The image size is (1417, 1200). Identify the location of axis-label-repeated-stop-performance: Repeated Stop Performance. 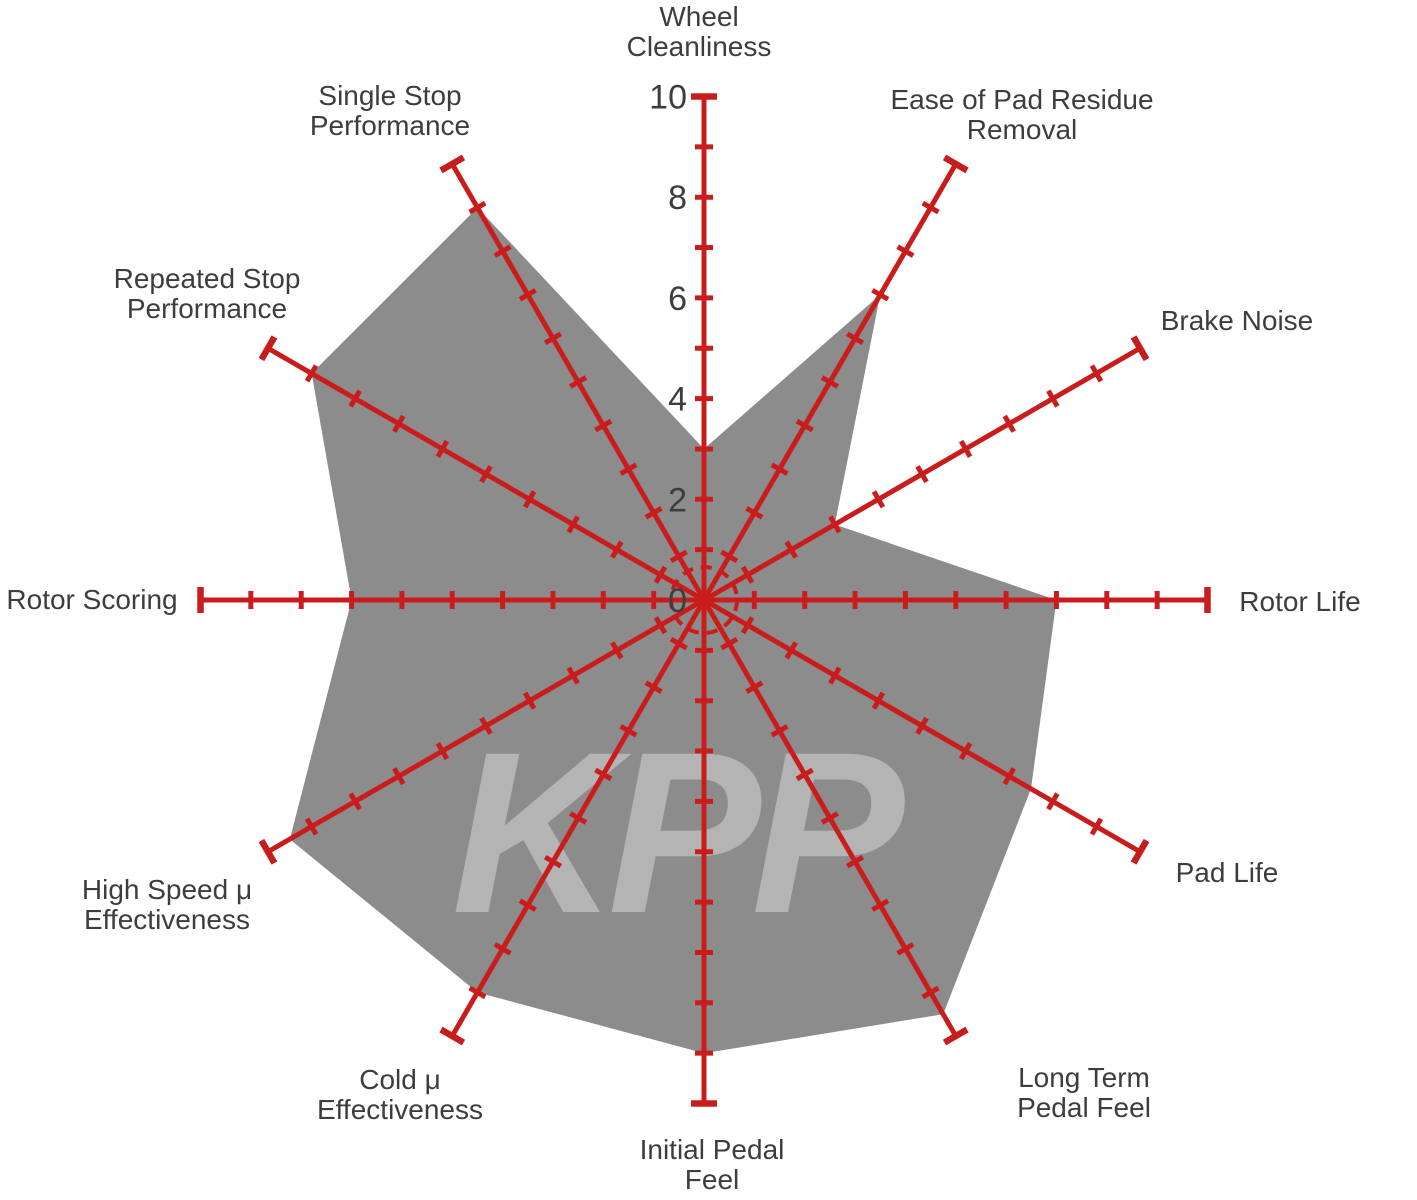
(207, 293).